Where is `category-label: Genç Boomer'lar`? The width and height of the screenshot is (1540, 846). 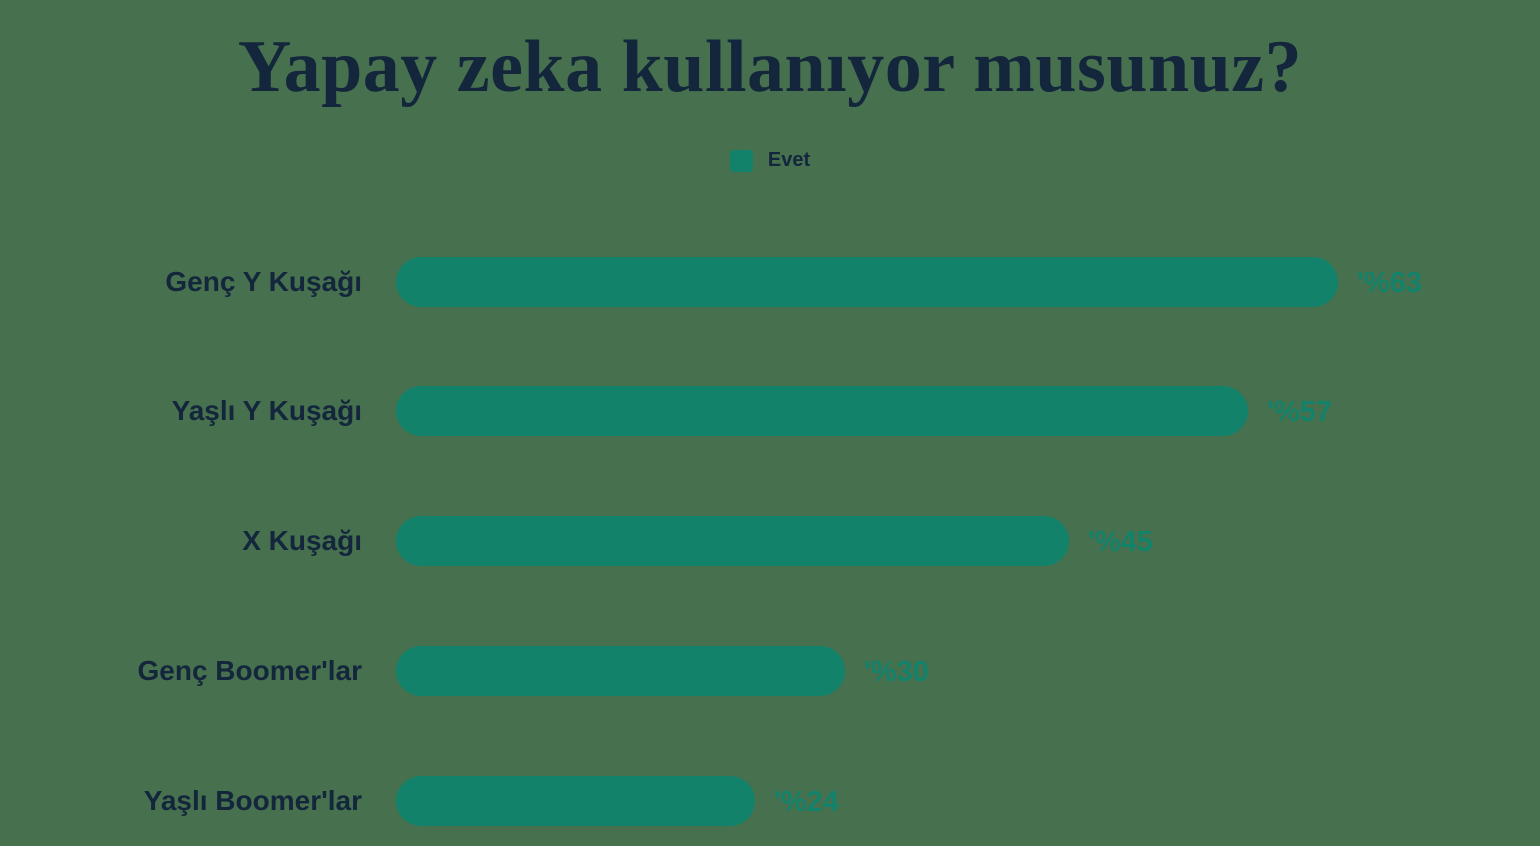
category-label: Genç Boomer'lar is located at coordinates (249, 670).